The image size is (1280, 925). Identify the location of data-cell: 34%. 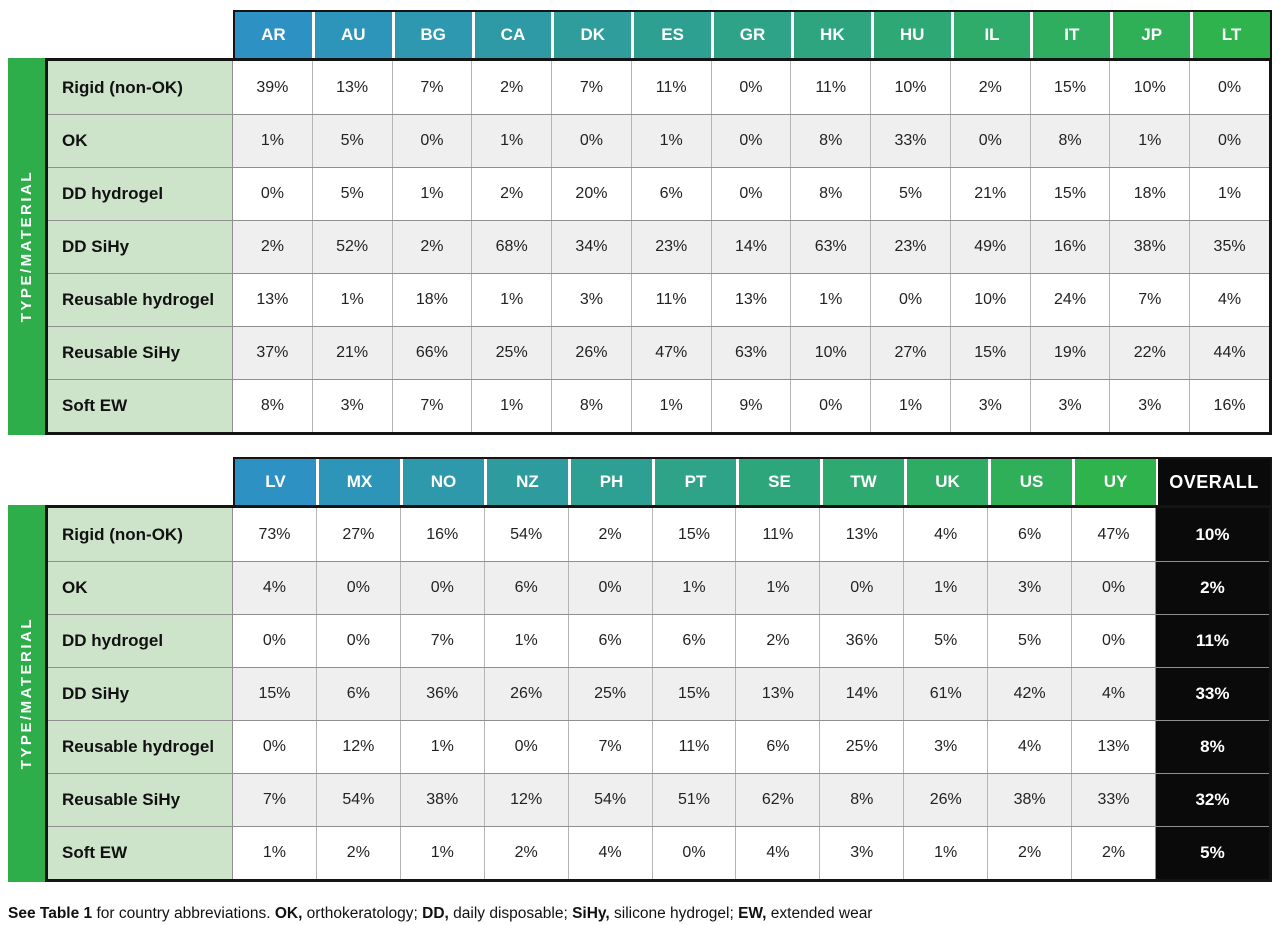
(591, 247).